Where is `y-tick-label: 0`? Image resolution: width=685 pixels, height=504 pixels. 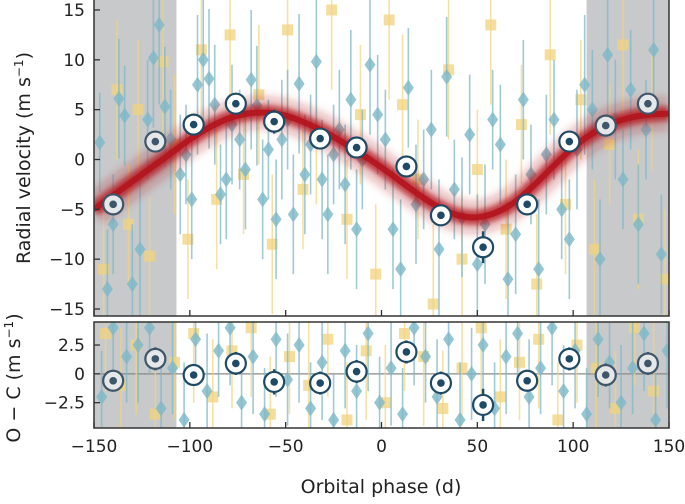 y-tick-label: 0 is located at coordinates (79, 375).